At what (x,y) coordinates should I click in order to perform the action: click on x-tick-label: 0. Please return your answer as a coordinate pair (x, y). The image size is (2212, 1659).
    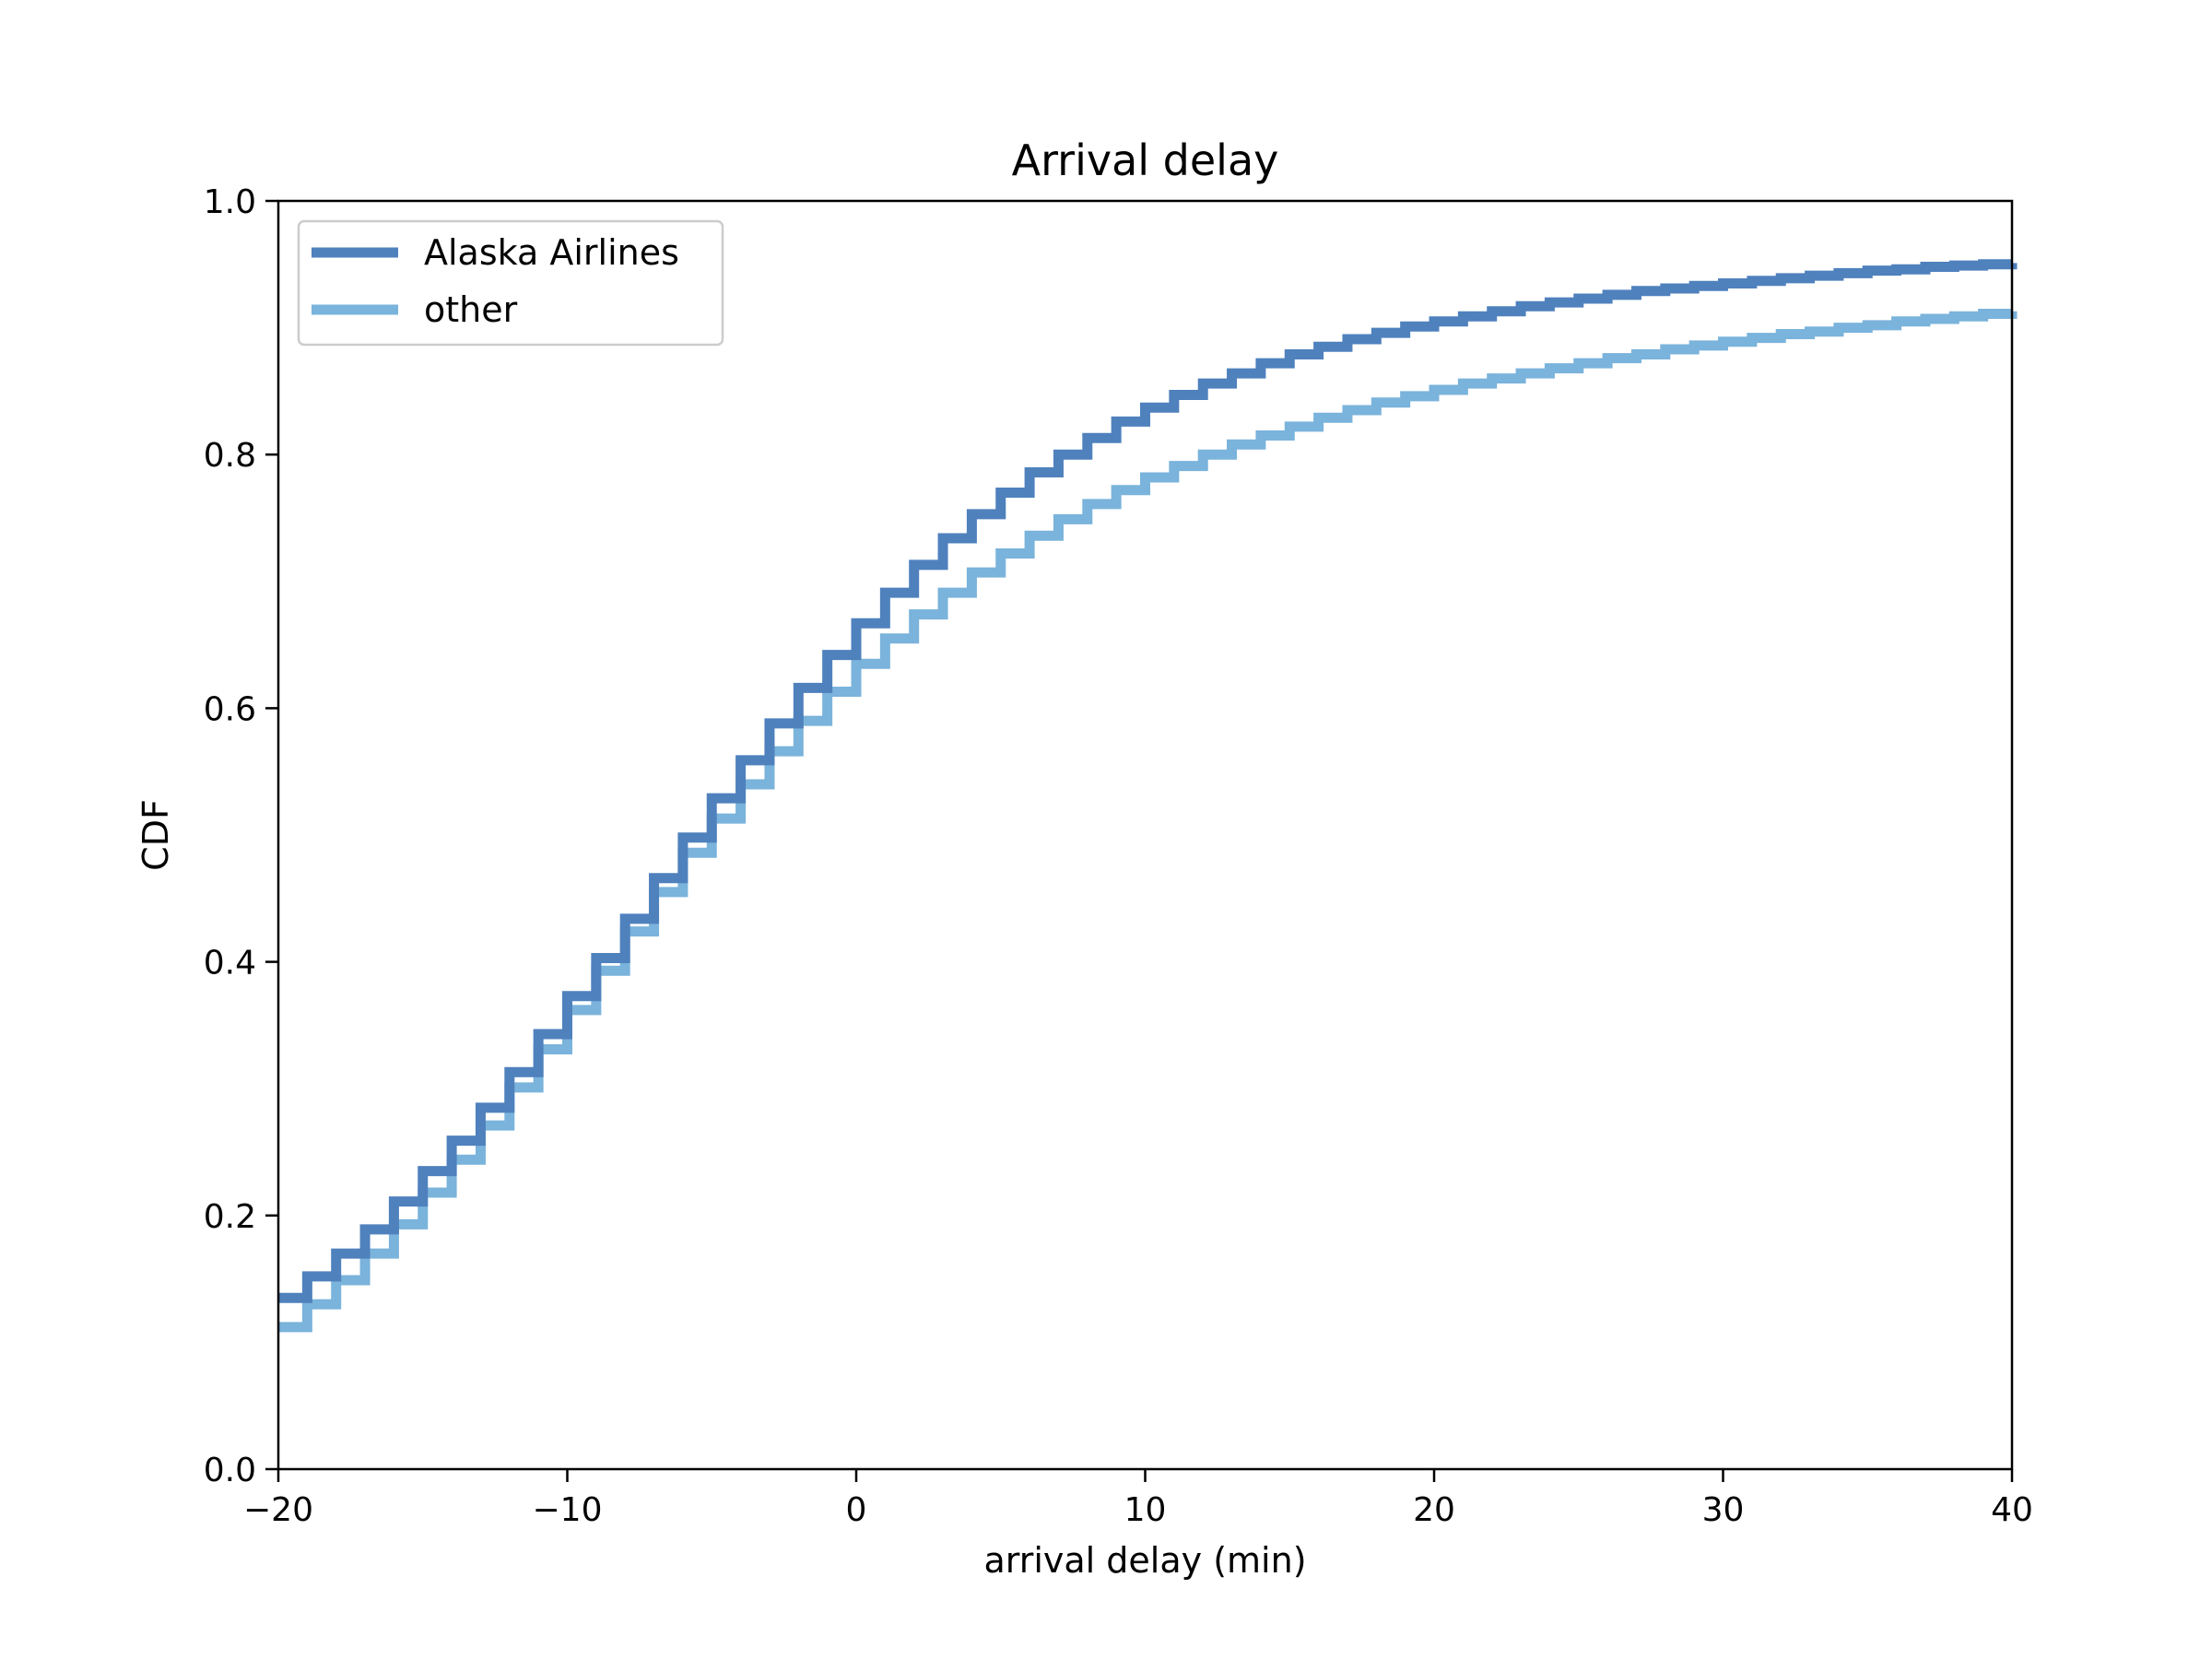
    Looking at the image, I should click on (856, 1510).